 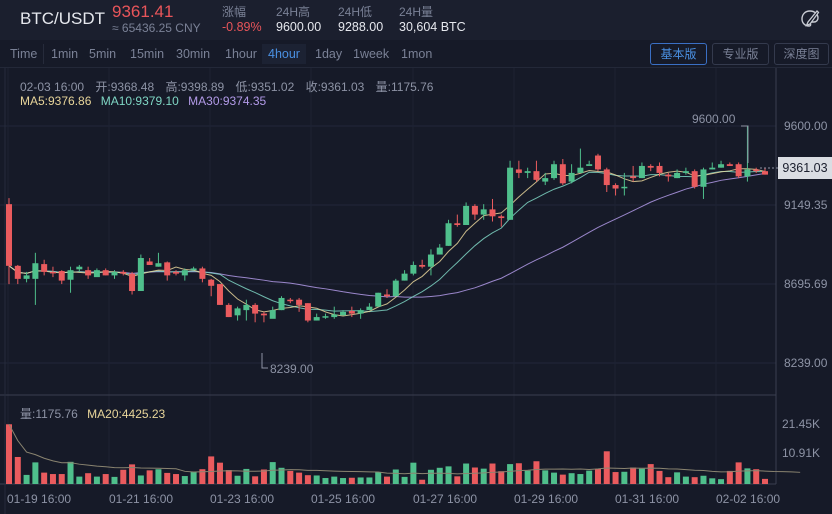 I want to click on ma-legend: MA5:9376.86 MA10:9379.10 MA30:9374.35, so click(x=146, y=101).